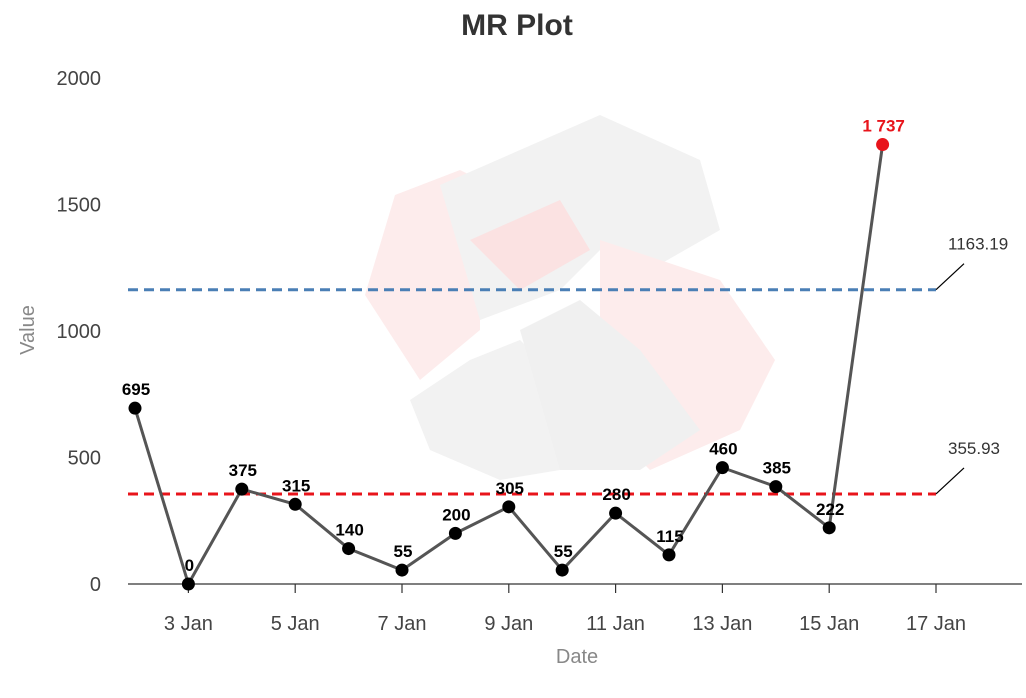  What do you see at coordinates (936, 624) in the screenshot?
I see `x-tick-label: 17 Jan` at bounding box center [936, 624].